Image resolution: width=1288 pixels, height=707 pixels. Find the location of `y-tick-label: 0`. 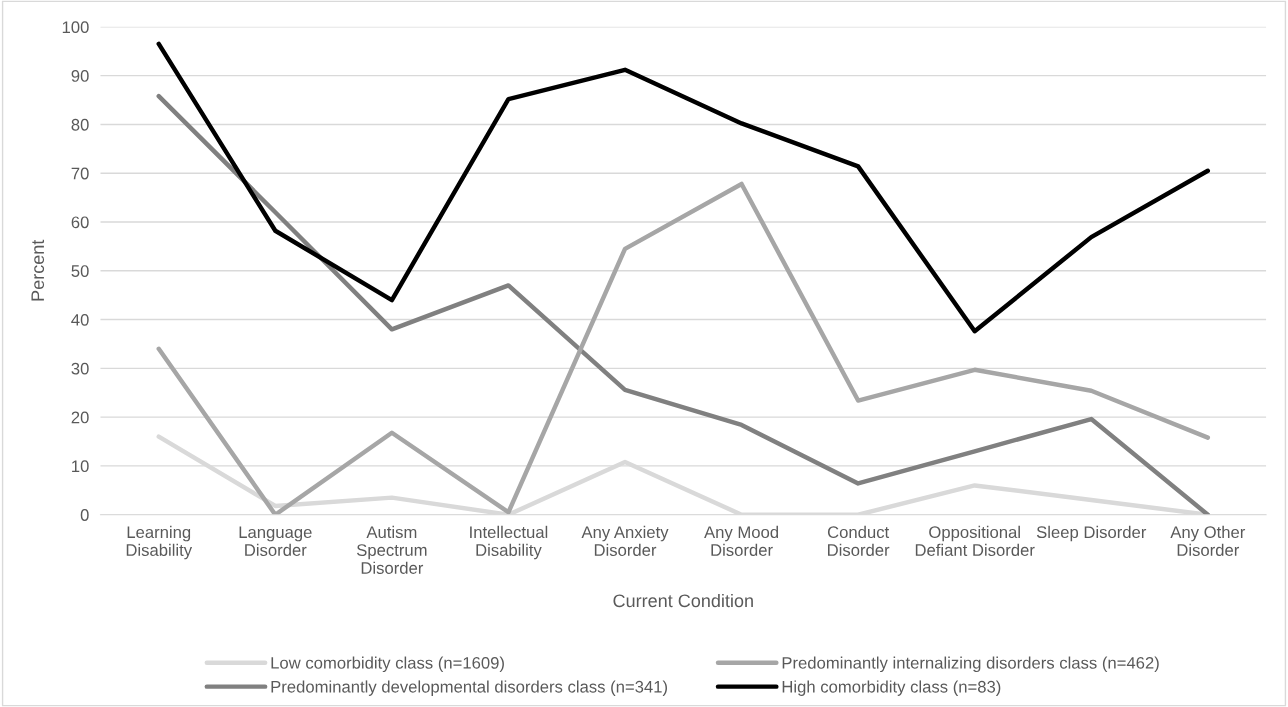

y-tick-label: 0 is located at coordinates (84, 515).